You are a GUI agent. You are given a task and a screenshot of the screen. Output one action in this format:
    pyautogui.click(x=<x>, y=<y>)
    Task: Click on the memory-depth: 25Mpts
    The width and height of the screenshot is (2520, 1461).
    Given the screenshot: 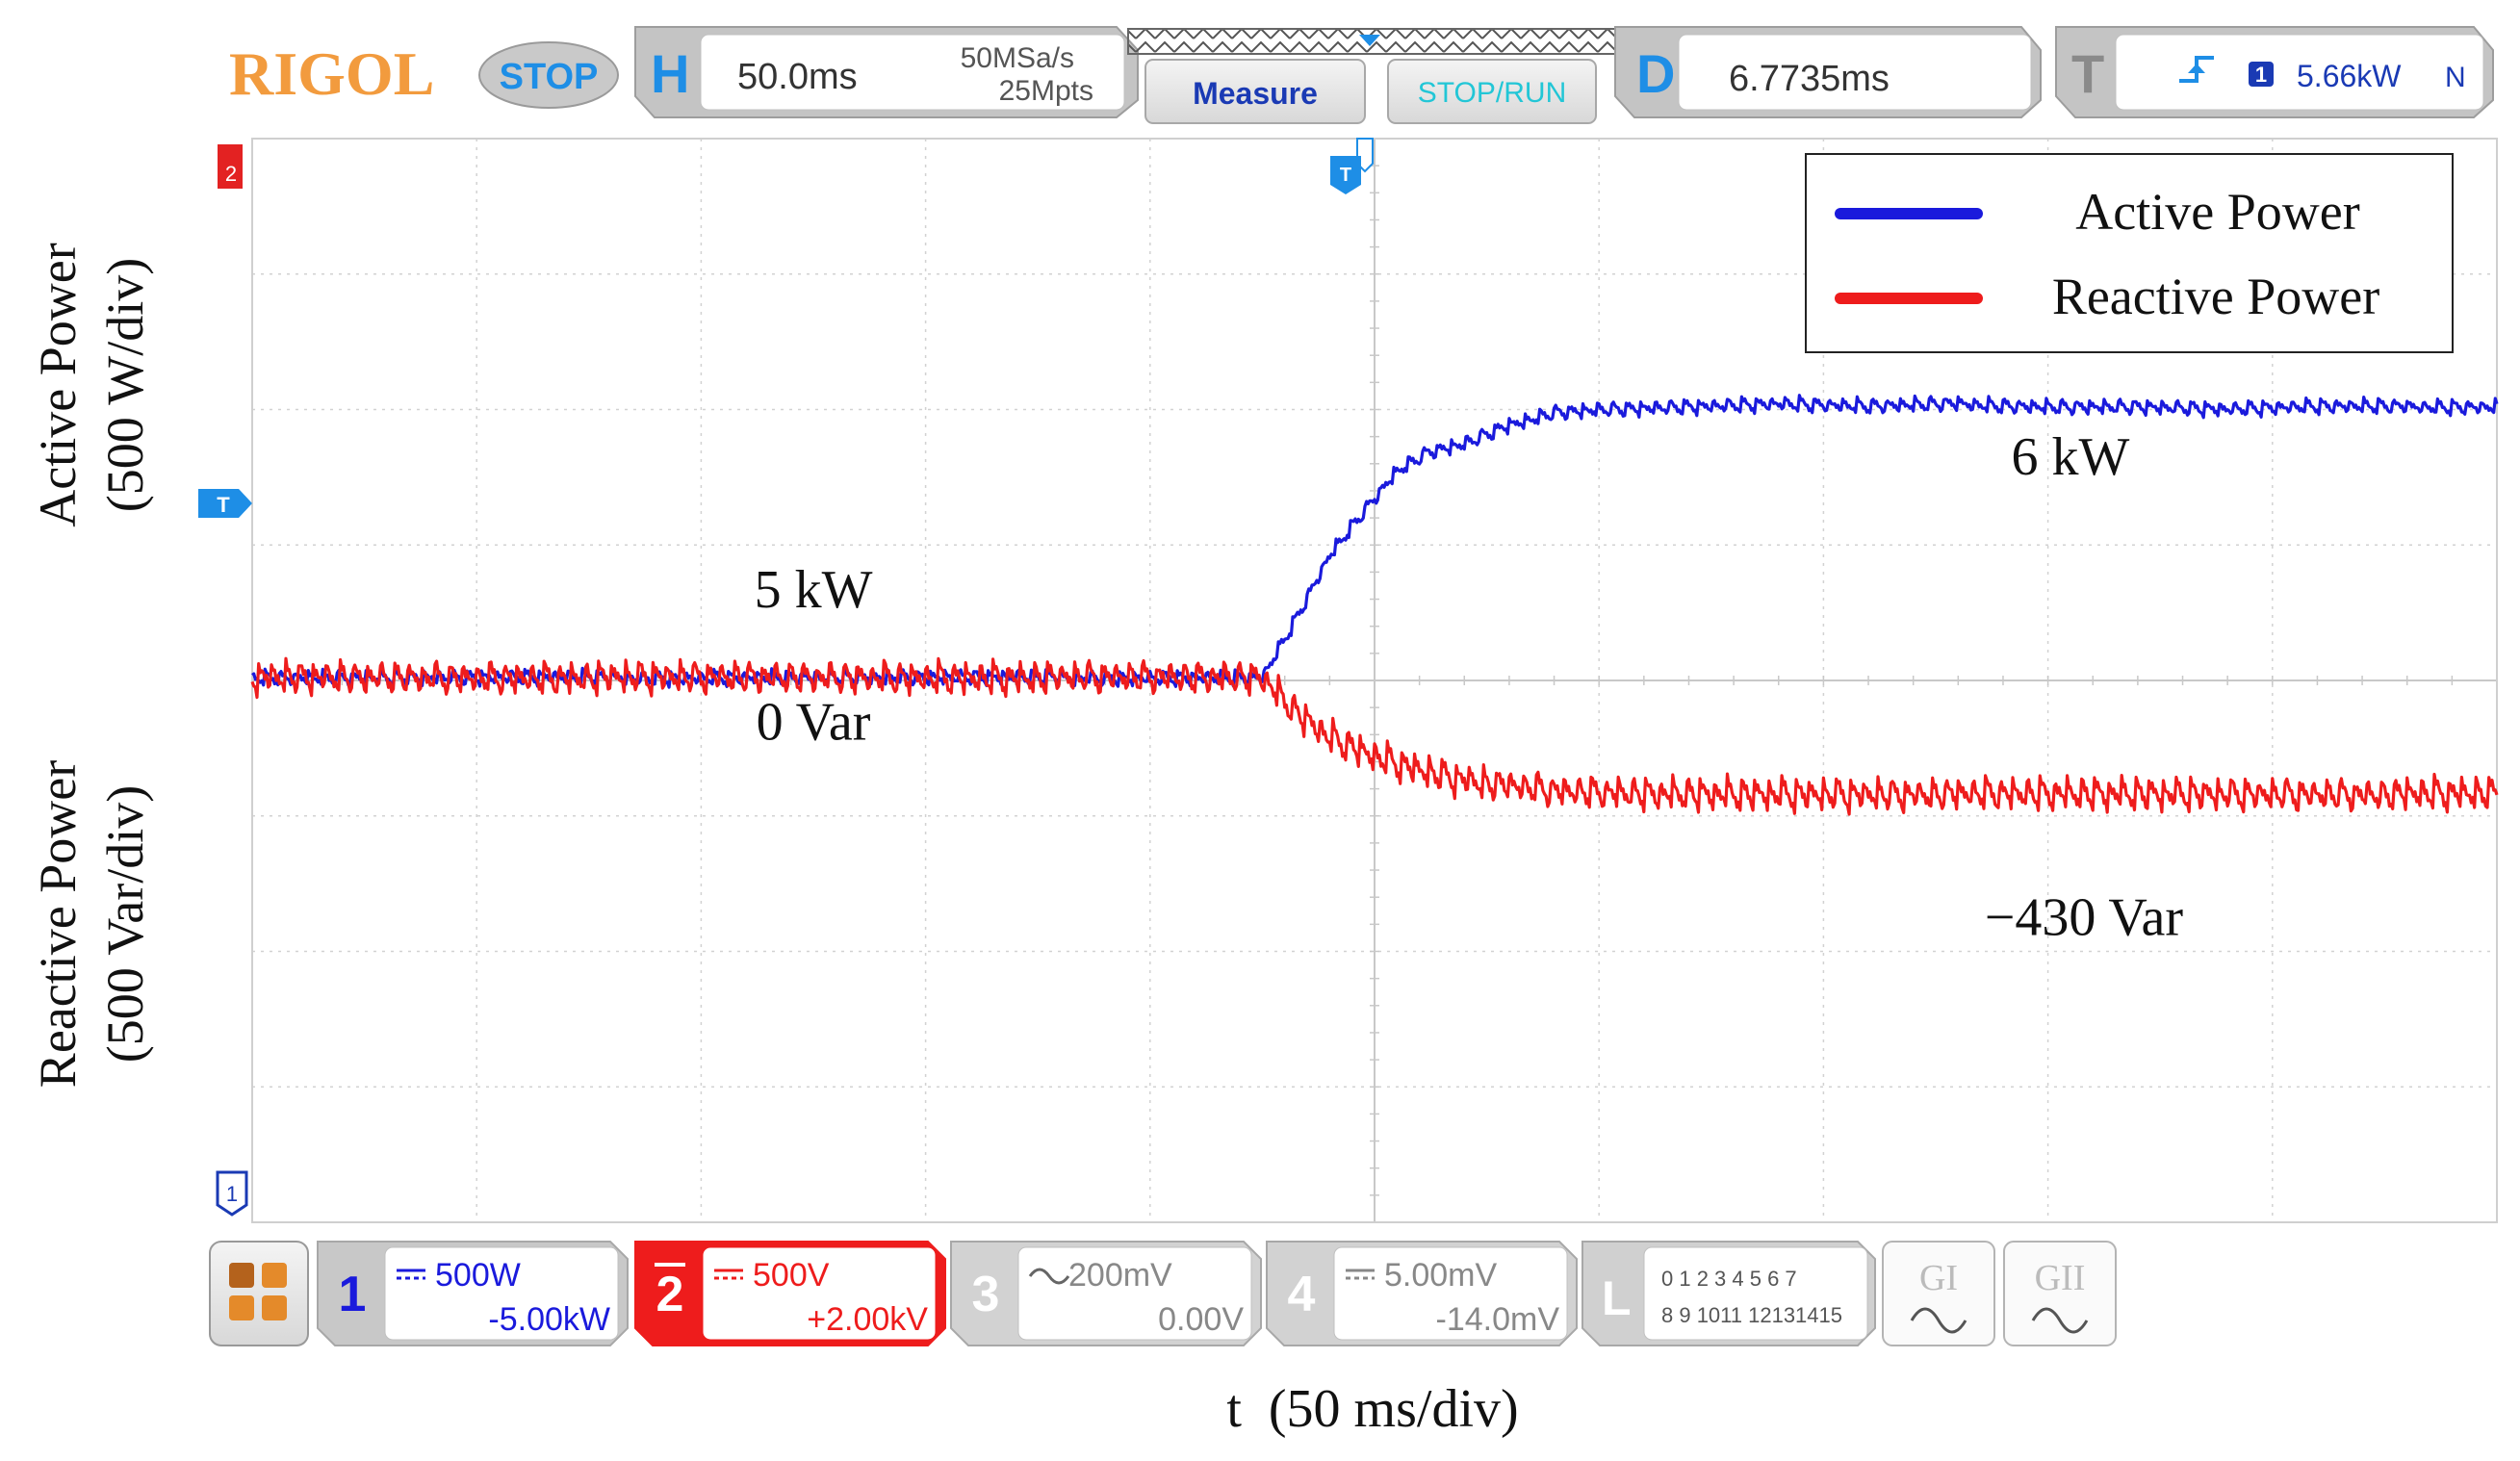 What is the action you would take?
    pyautogui.click(x=1046, y=91)
    